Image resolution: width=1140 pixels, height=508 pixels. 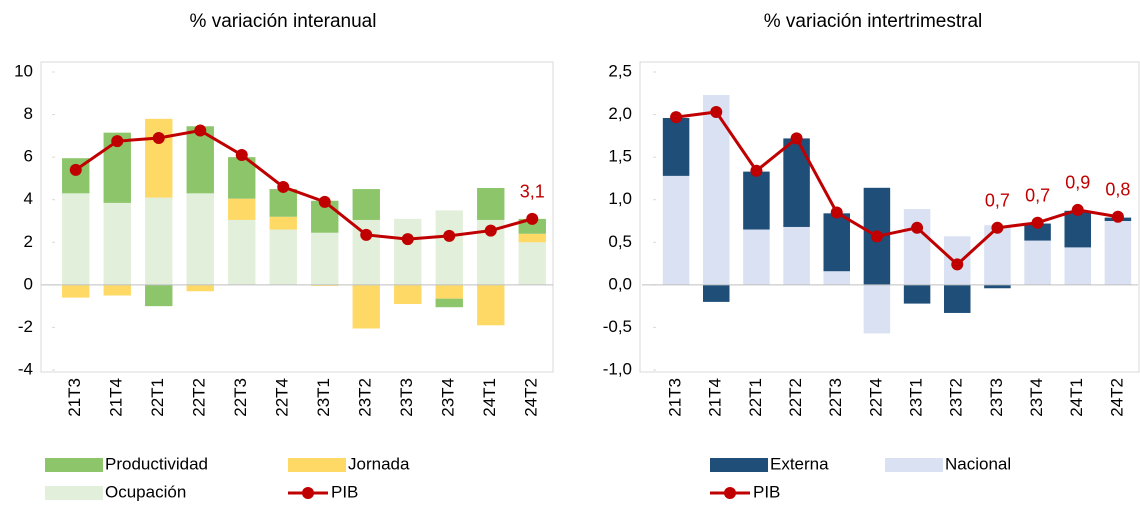 What do you see at coordinates (28, 113) in the screenshot?
I see `y-tick-label: 8` at bounding box center [28, 113].